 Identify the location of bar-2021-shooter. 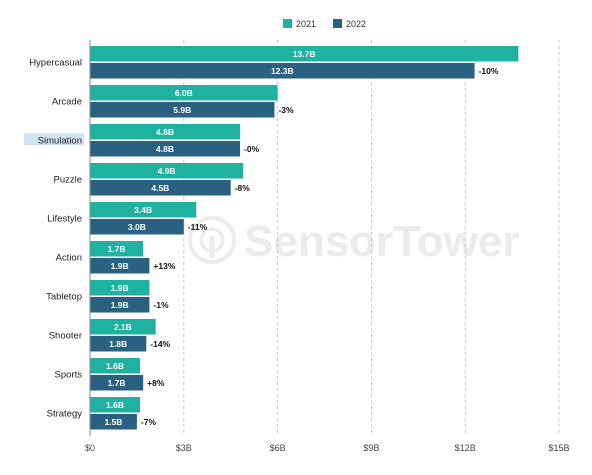
(123, 327).